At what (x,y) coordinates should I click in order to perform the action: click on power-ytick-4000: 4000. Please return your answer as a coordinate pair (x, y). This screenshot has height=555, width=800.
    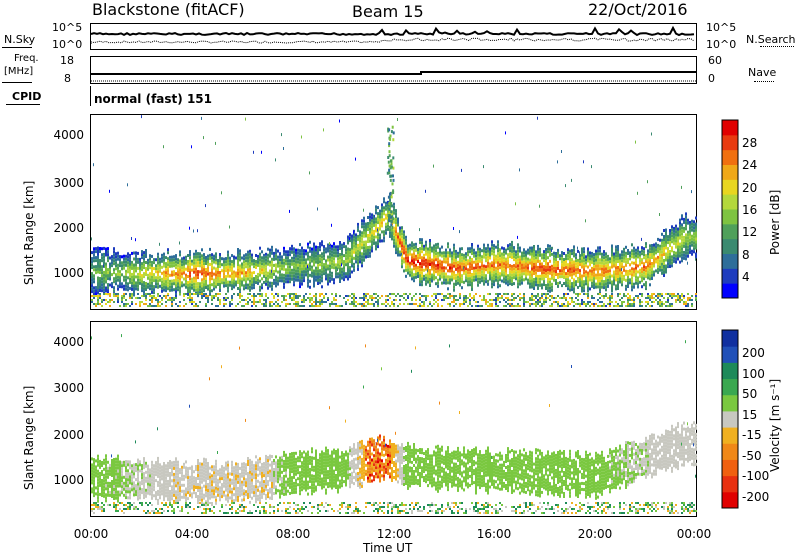
    Looking at the image, I should click on (64, 135).